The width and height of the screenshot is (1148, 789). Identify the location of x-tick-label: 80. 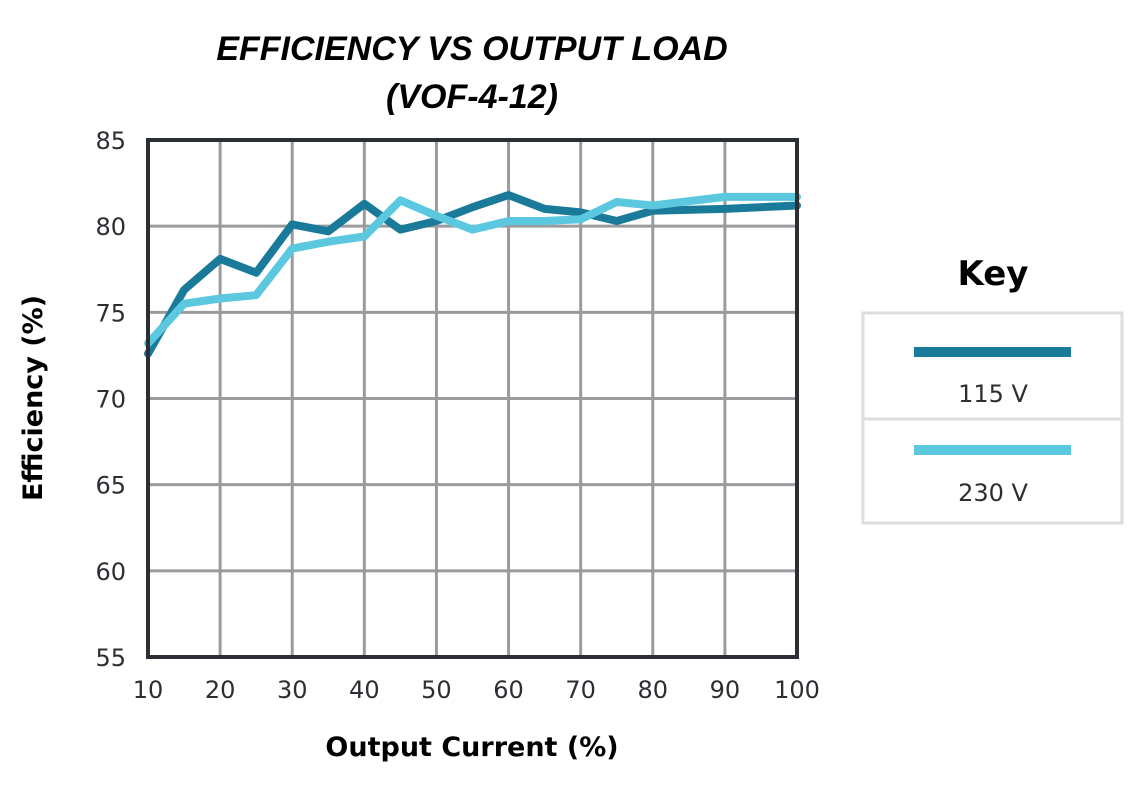
(653, 690).